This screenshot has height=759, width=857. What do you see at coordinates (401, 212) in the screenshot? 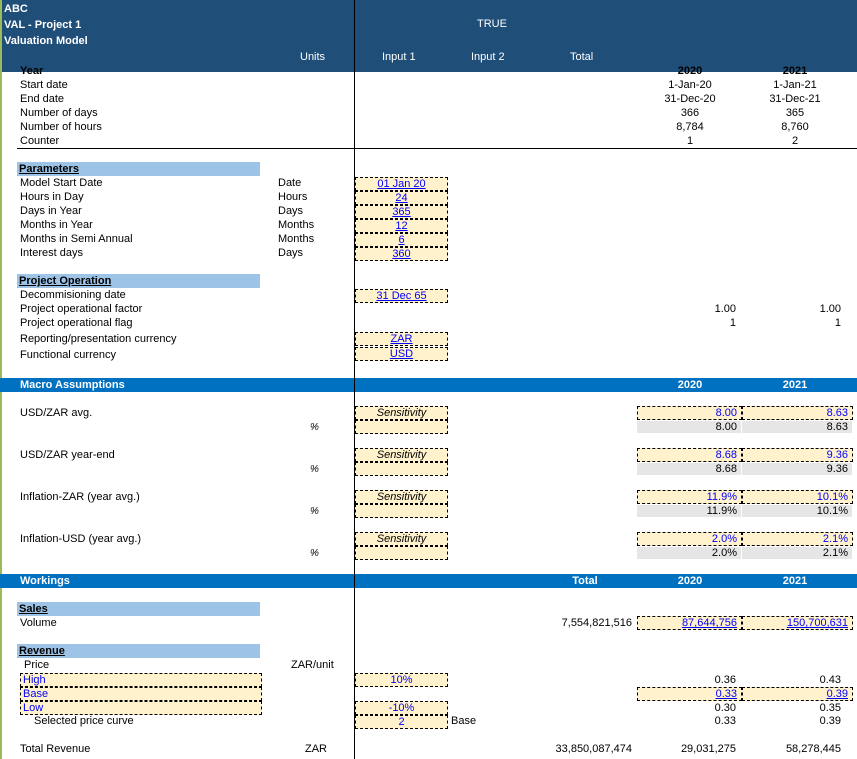
I see `days-in-year-input: 365` at bounding box center [401, 212].